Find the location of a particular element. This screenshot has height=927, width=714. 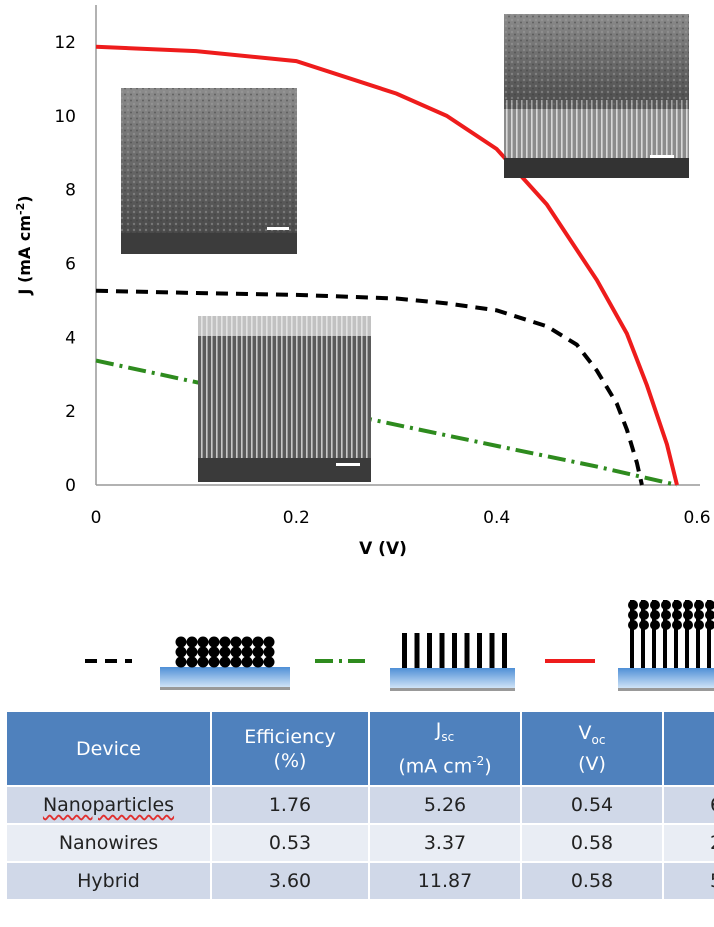

y-tick-label: 0 is located at coordinates (70, 486).